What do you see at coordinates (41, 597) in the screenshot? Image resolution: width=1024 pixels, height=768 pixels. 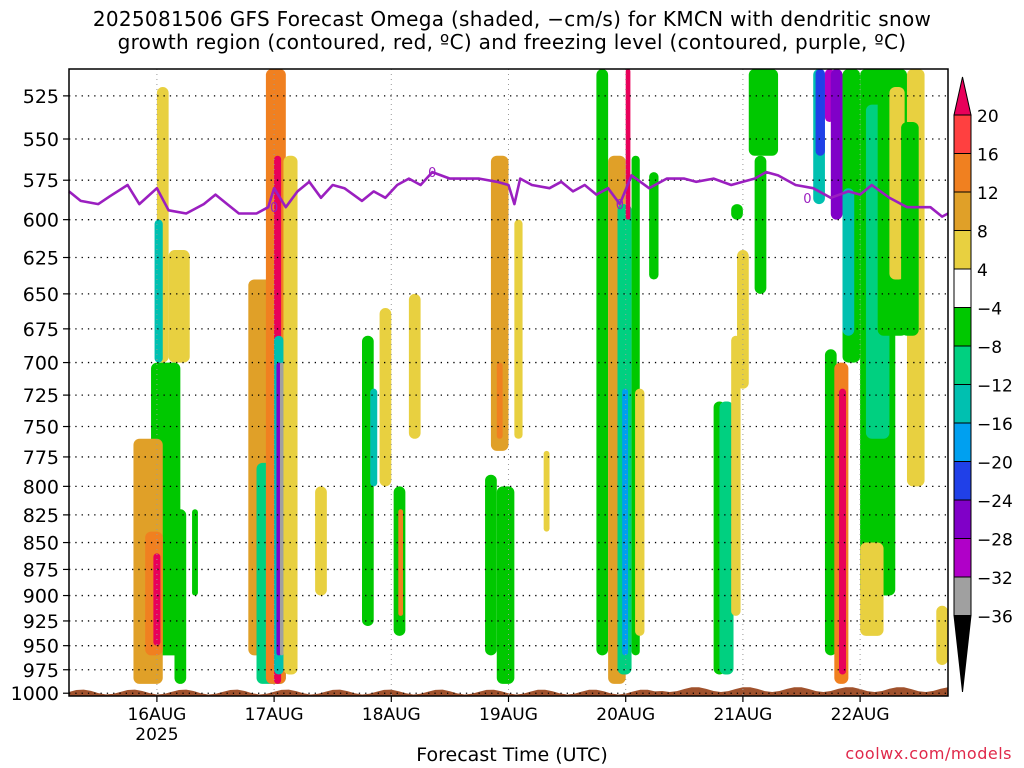 I see `y-tick-label: 900` at bounding box center [41, 597].